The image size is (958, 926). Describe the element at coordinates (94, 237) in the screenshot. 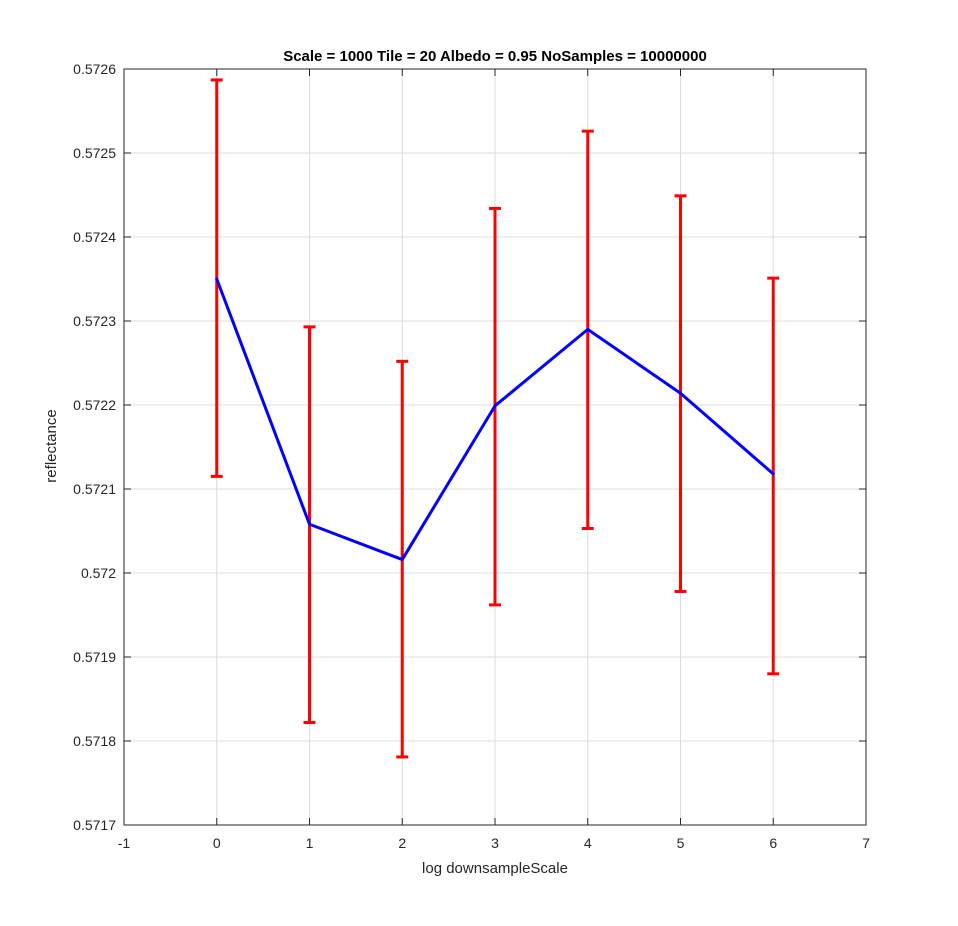

I see `y-tick-label: 0.5724` at that location.